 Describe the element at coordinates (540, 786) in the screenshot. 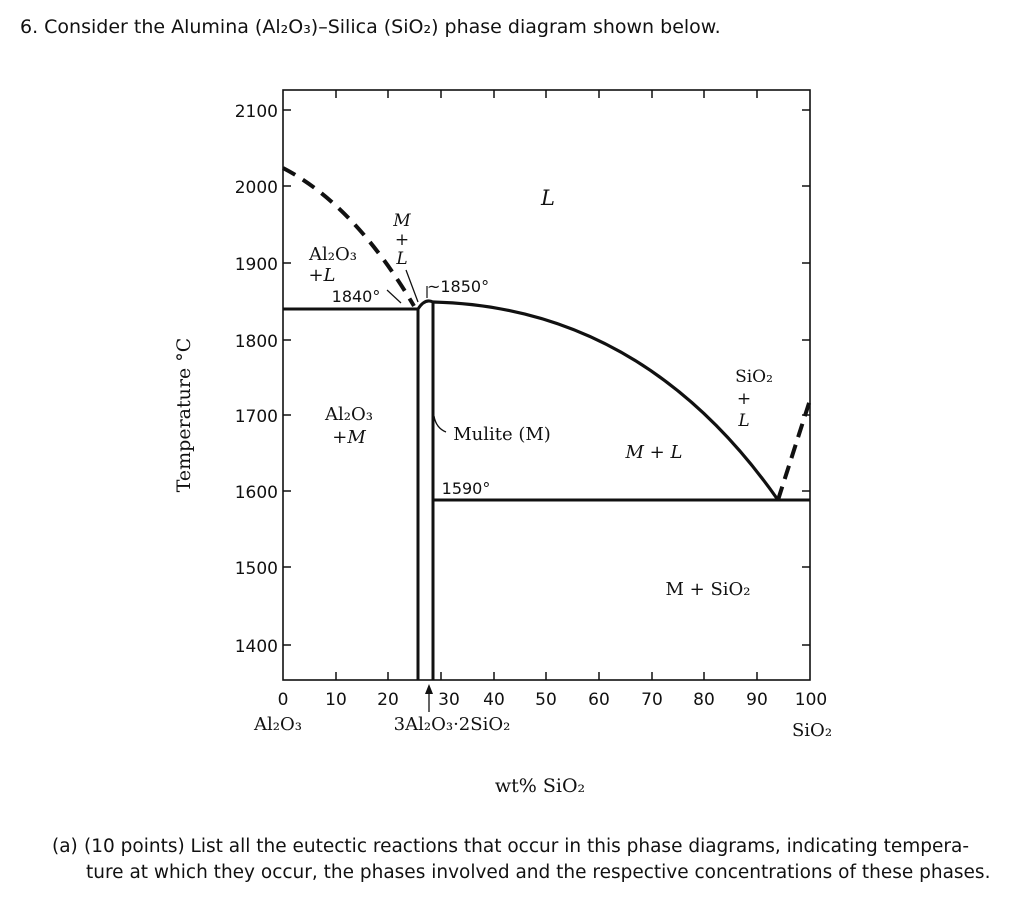

I see `x-axis-title: wt% SiO₂` at that location.